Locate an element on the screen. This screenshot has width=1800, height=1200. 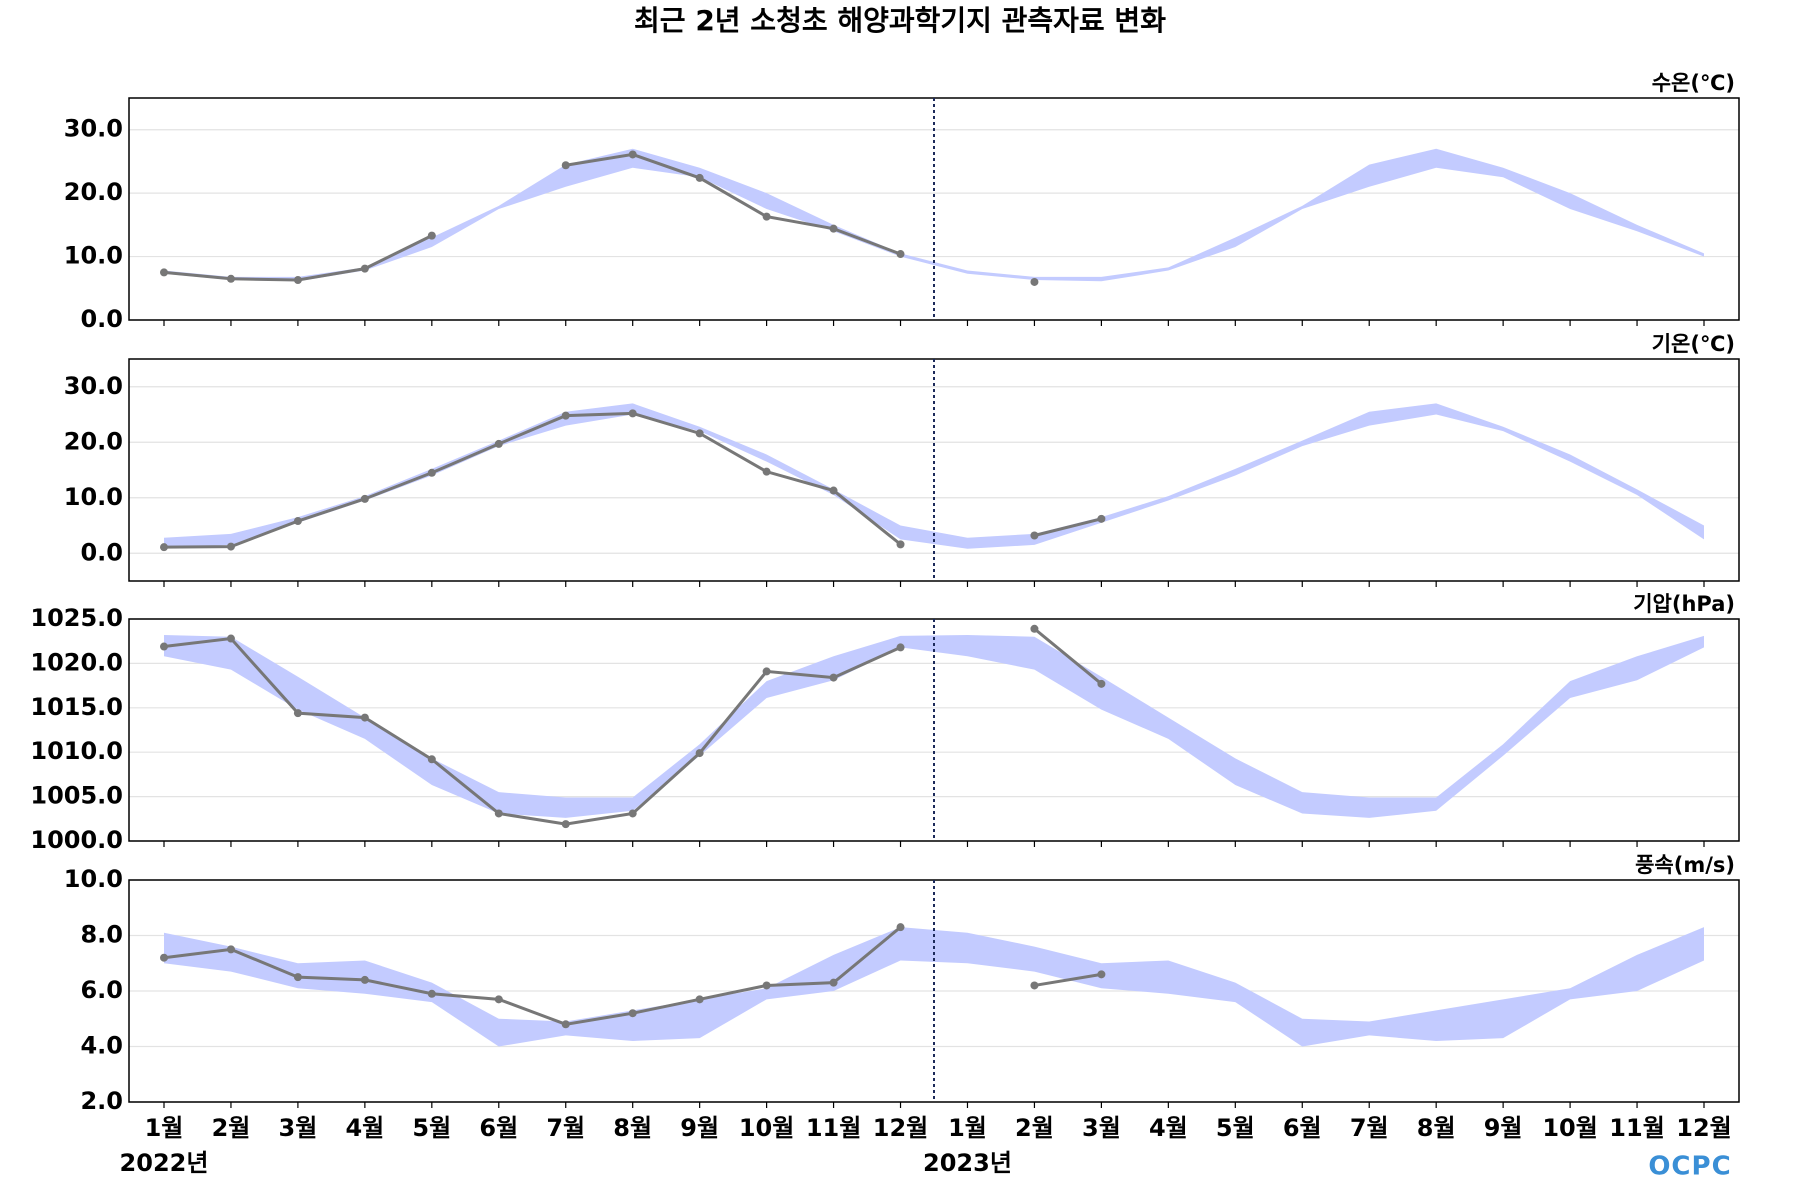
x-tick-label: 10월 is located at coordinates (766, 1128).